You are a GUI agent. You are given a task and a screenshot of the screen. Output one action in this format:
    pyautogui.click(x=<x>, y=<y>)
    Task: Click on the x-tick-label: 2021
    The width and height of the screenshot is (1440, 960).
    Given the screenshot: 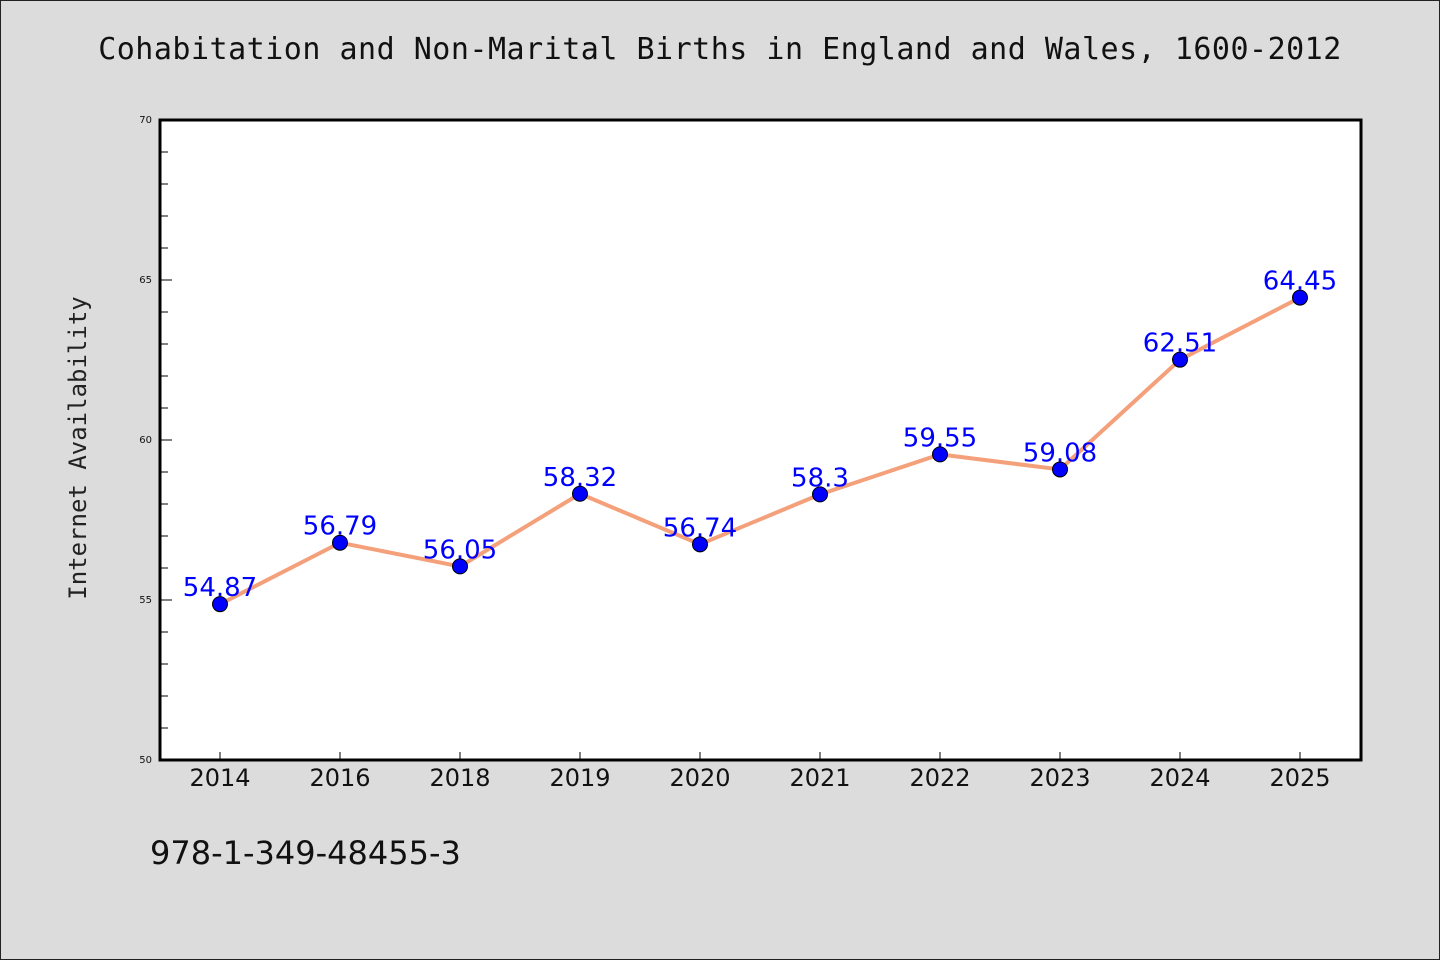 What is the action you would take?
    pyautogui.click(x=819, y=778)
    